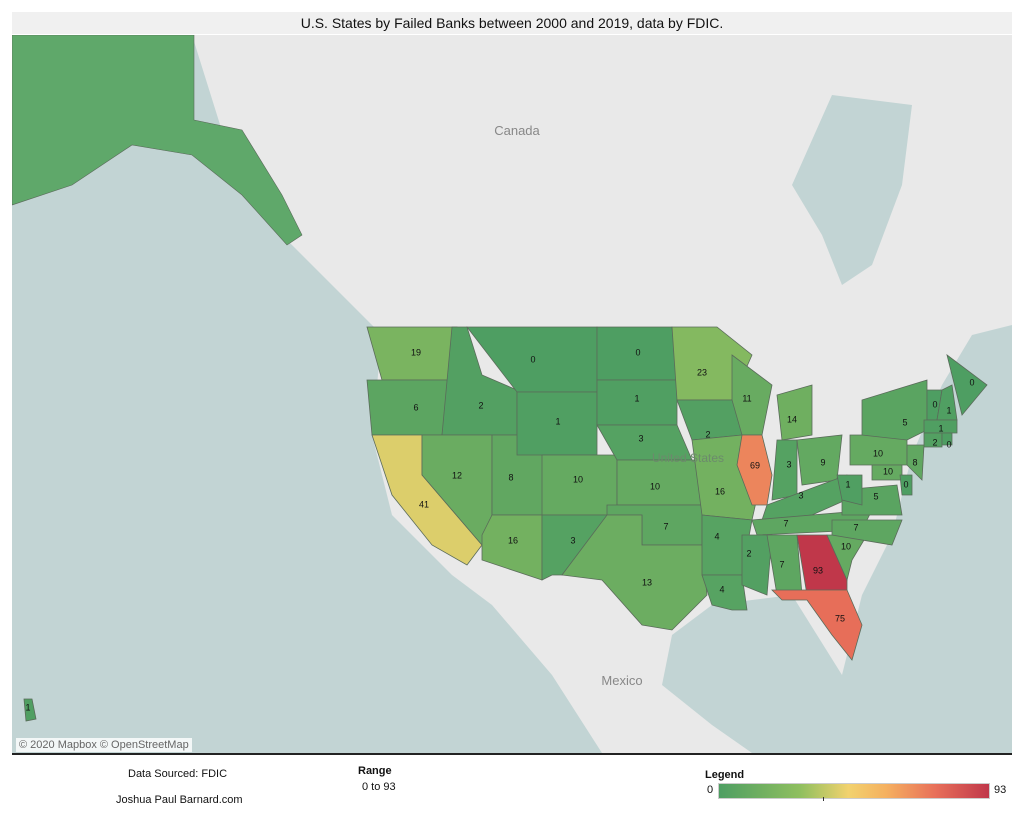 The height and width of the screenshot is (819, 1024). What do you see at coordinates (1000, 790) in the screenshot?
I see `legend-max: 93` at bounding box center [1000, 790].